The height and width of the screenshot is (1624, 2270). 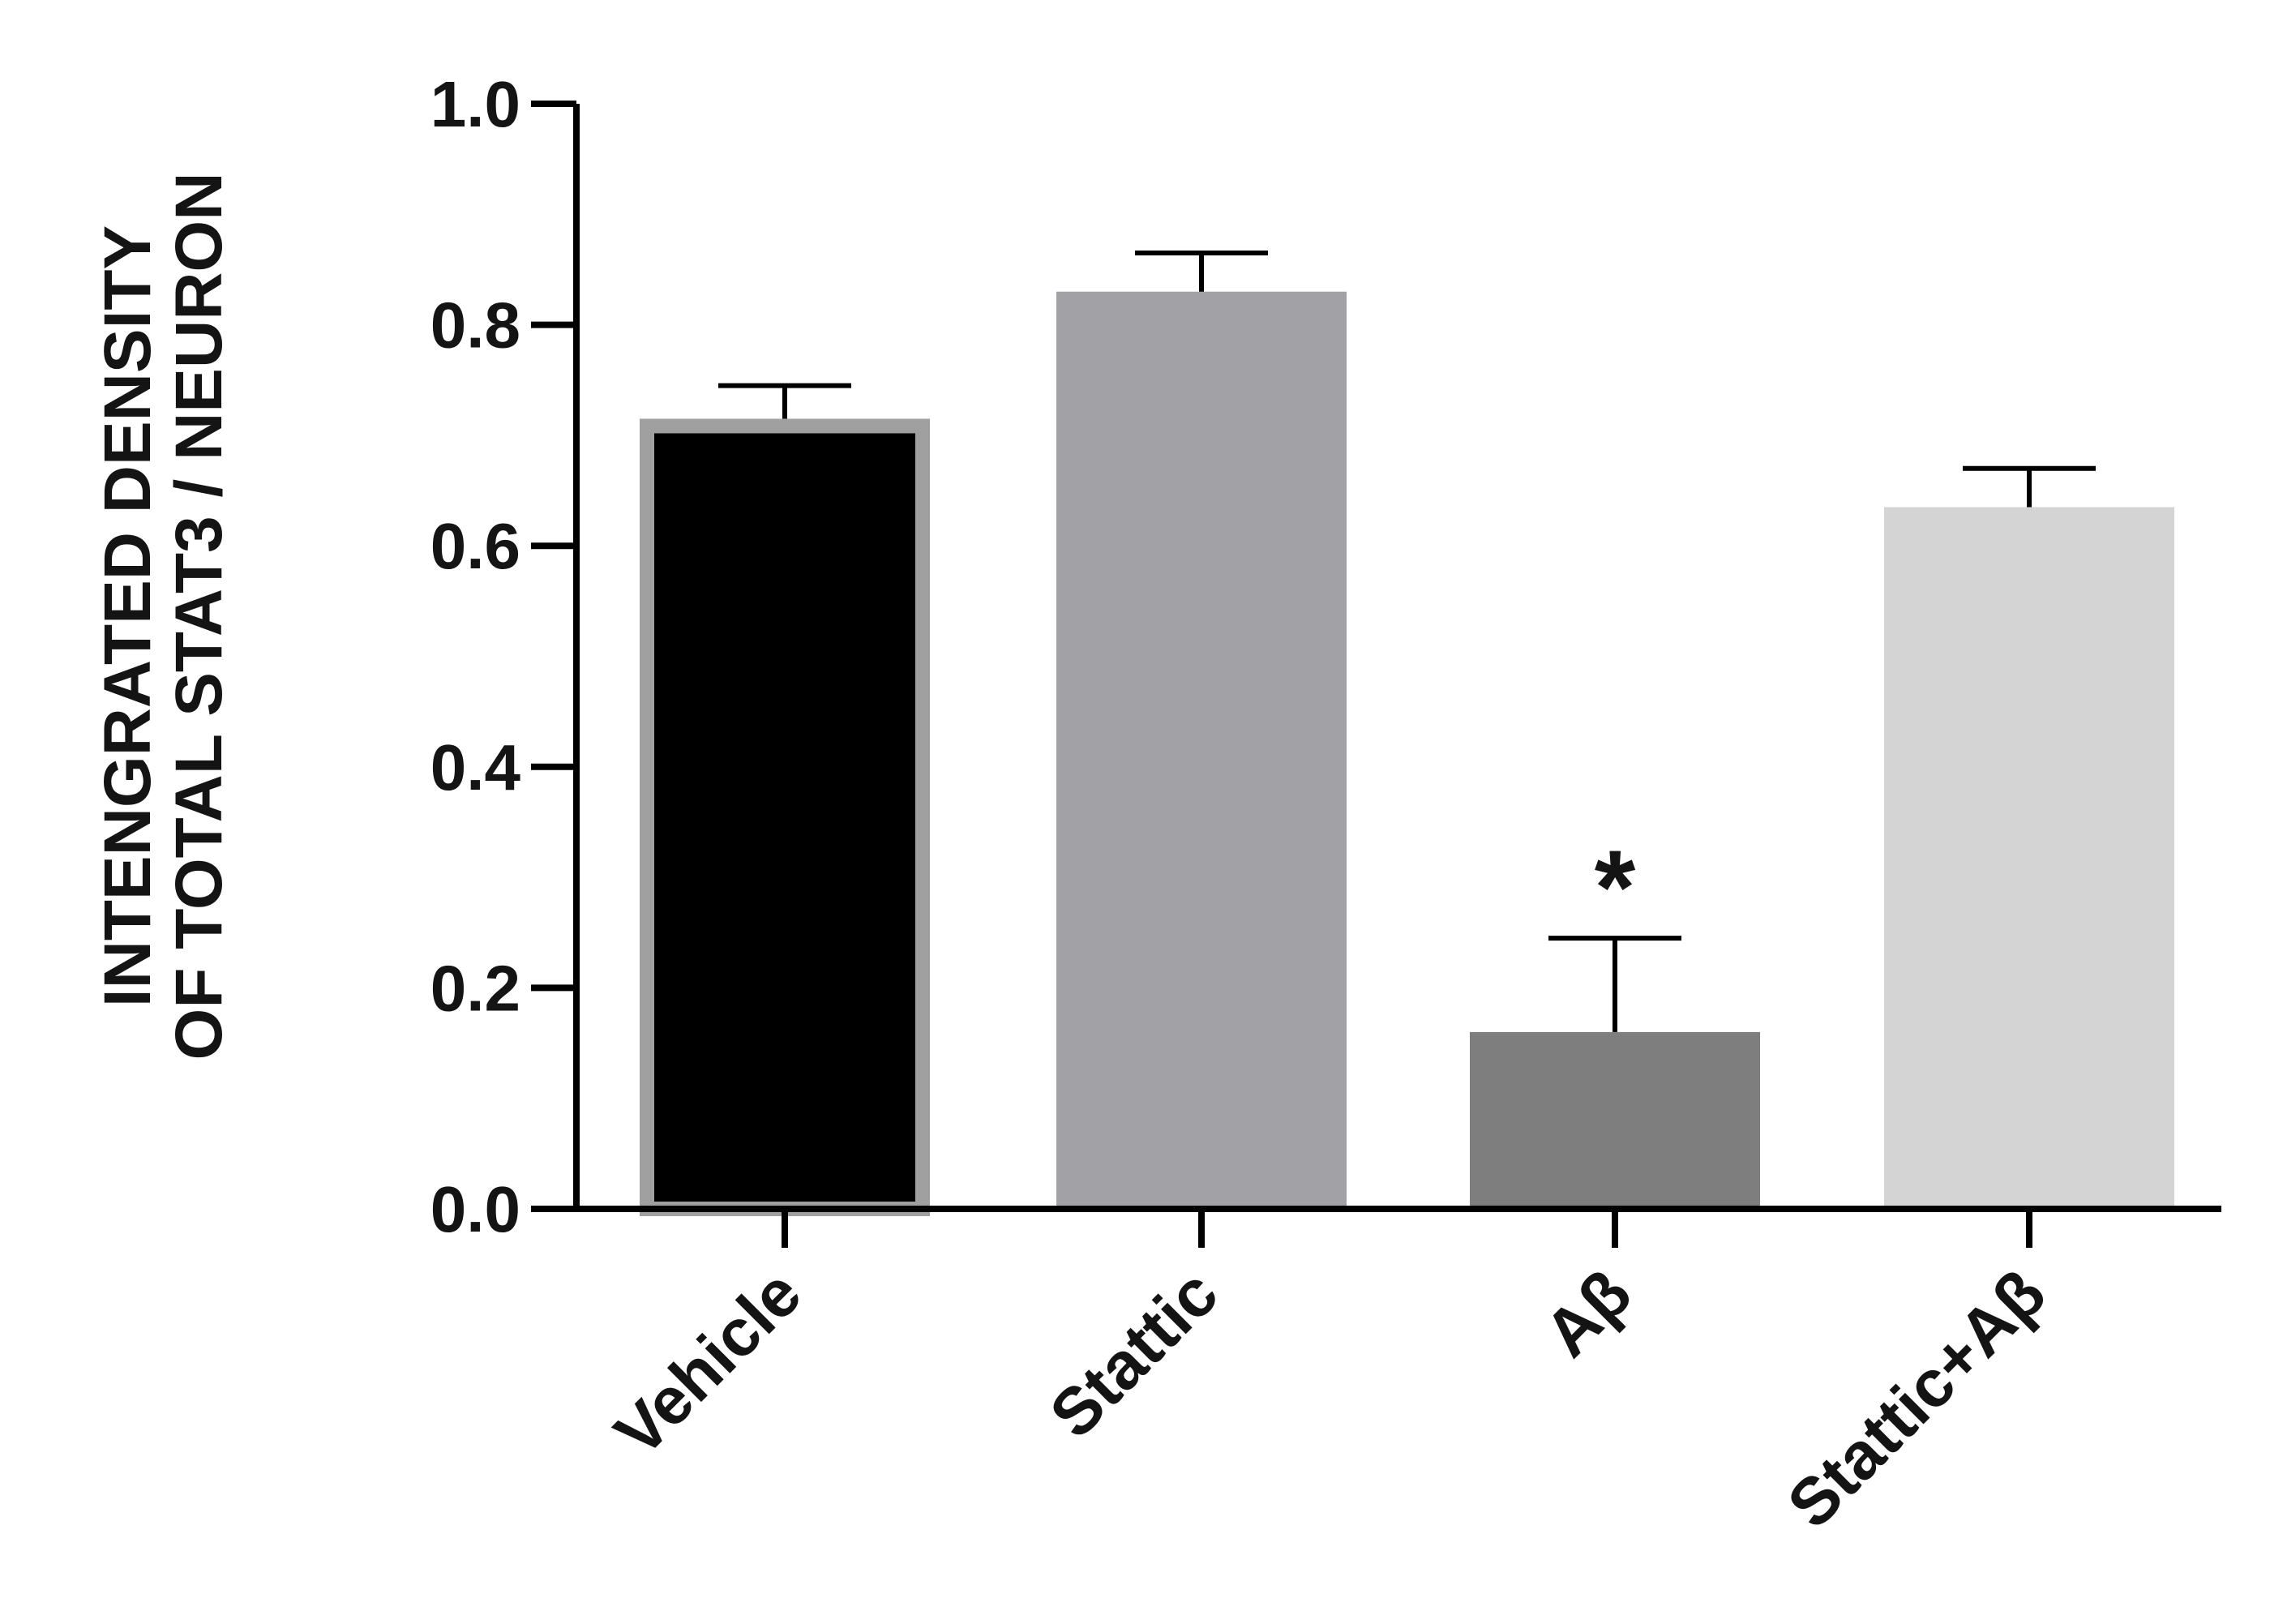 What do you see at coordinates (709, 1363) in the screenshot?
I see `x-tick-label: Vehicle` at bounding box center [709, 1363].